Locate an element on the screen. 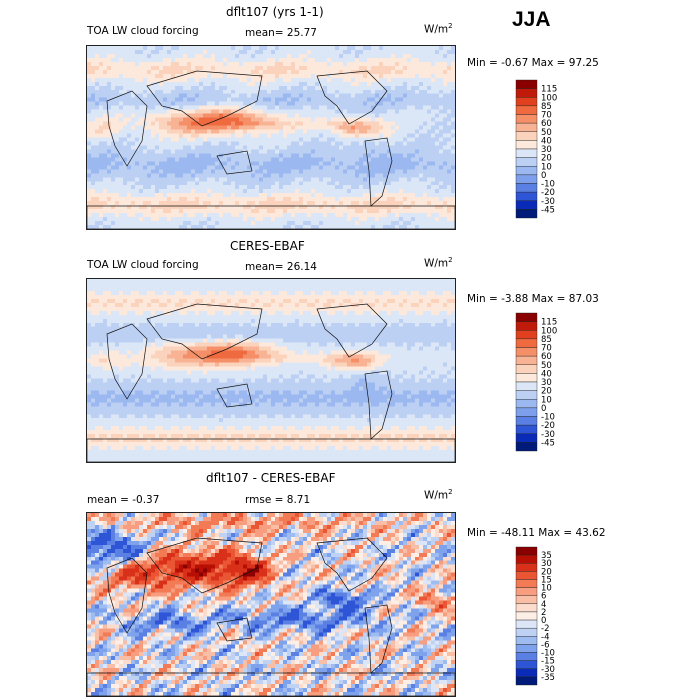 This screenshot has height=700, width=700. panel2-units: W/m2 is located at coordinates (438, 263).